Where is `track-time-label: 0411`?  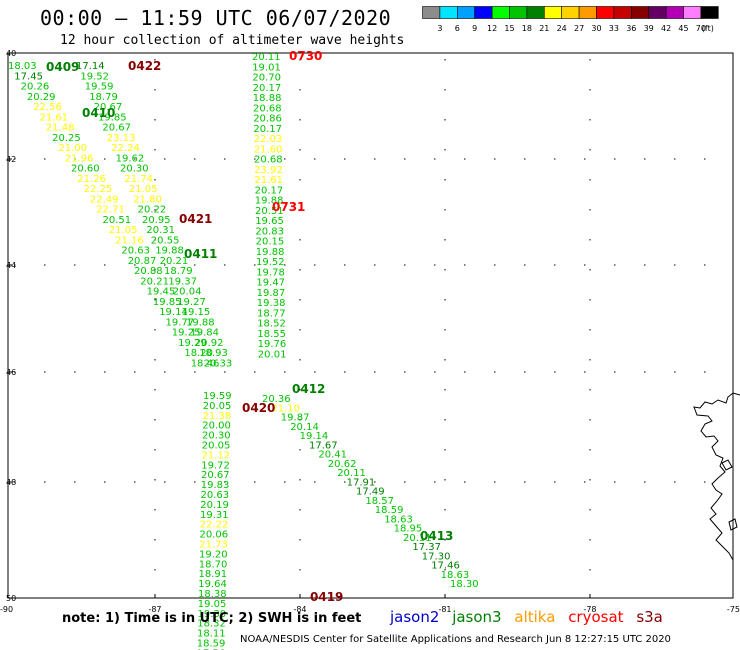 track-time-label: 0411 is located at coordinates (200, 254).